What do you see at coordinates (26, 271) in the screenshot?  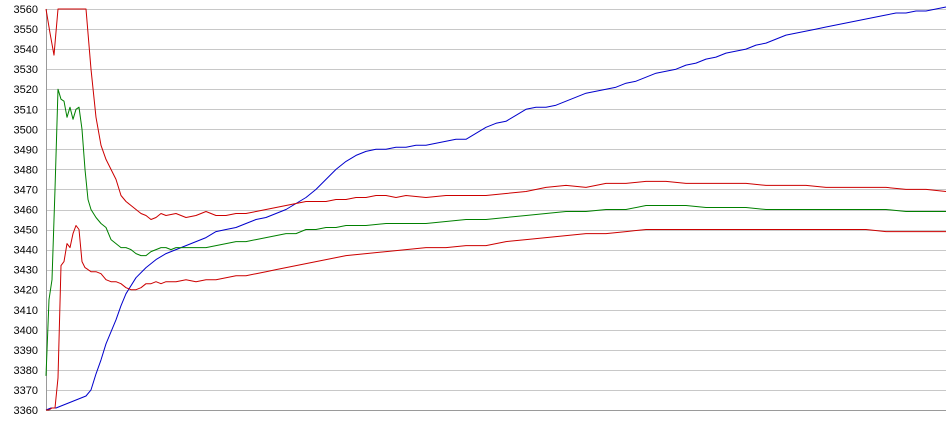 I see `y-tick-label: 3430` at bounding box center [26, 271].